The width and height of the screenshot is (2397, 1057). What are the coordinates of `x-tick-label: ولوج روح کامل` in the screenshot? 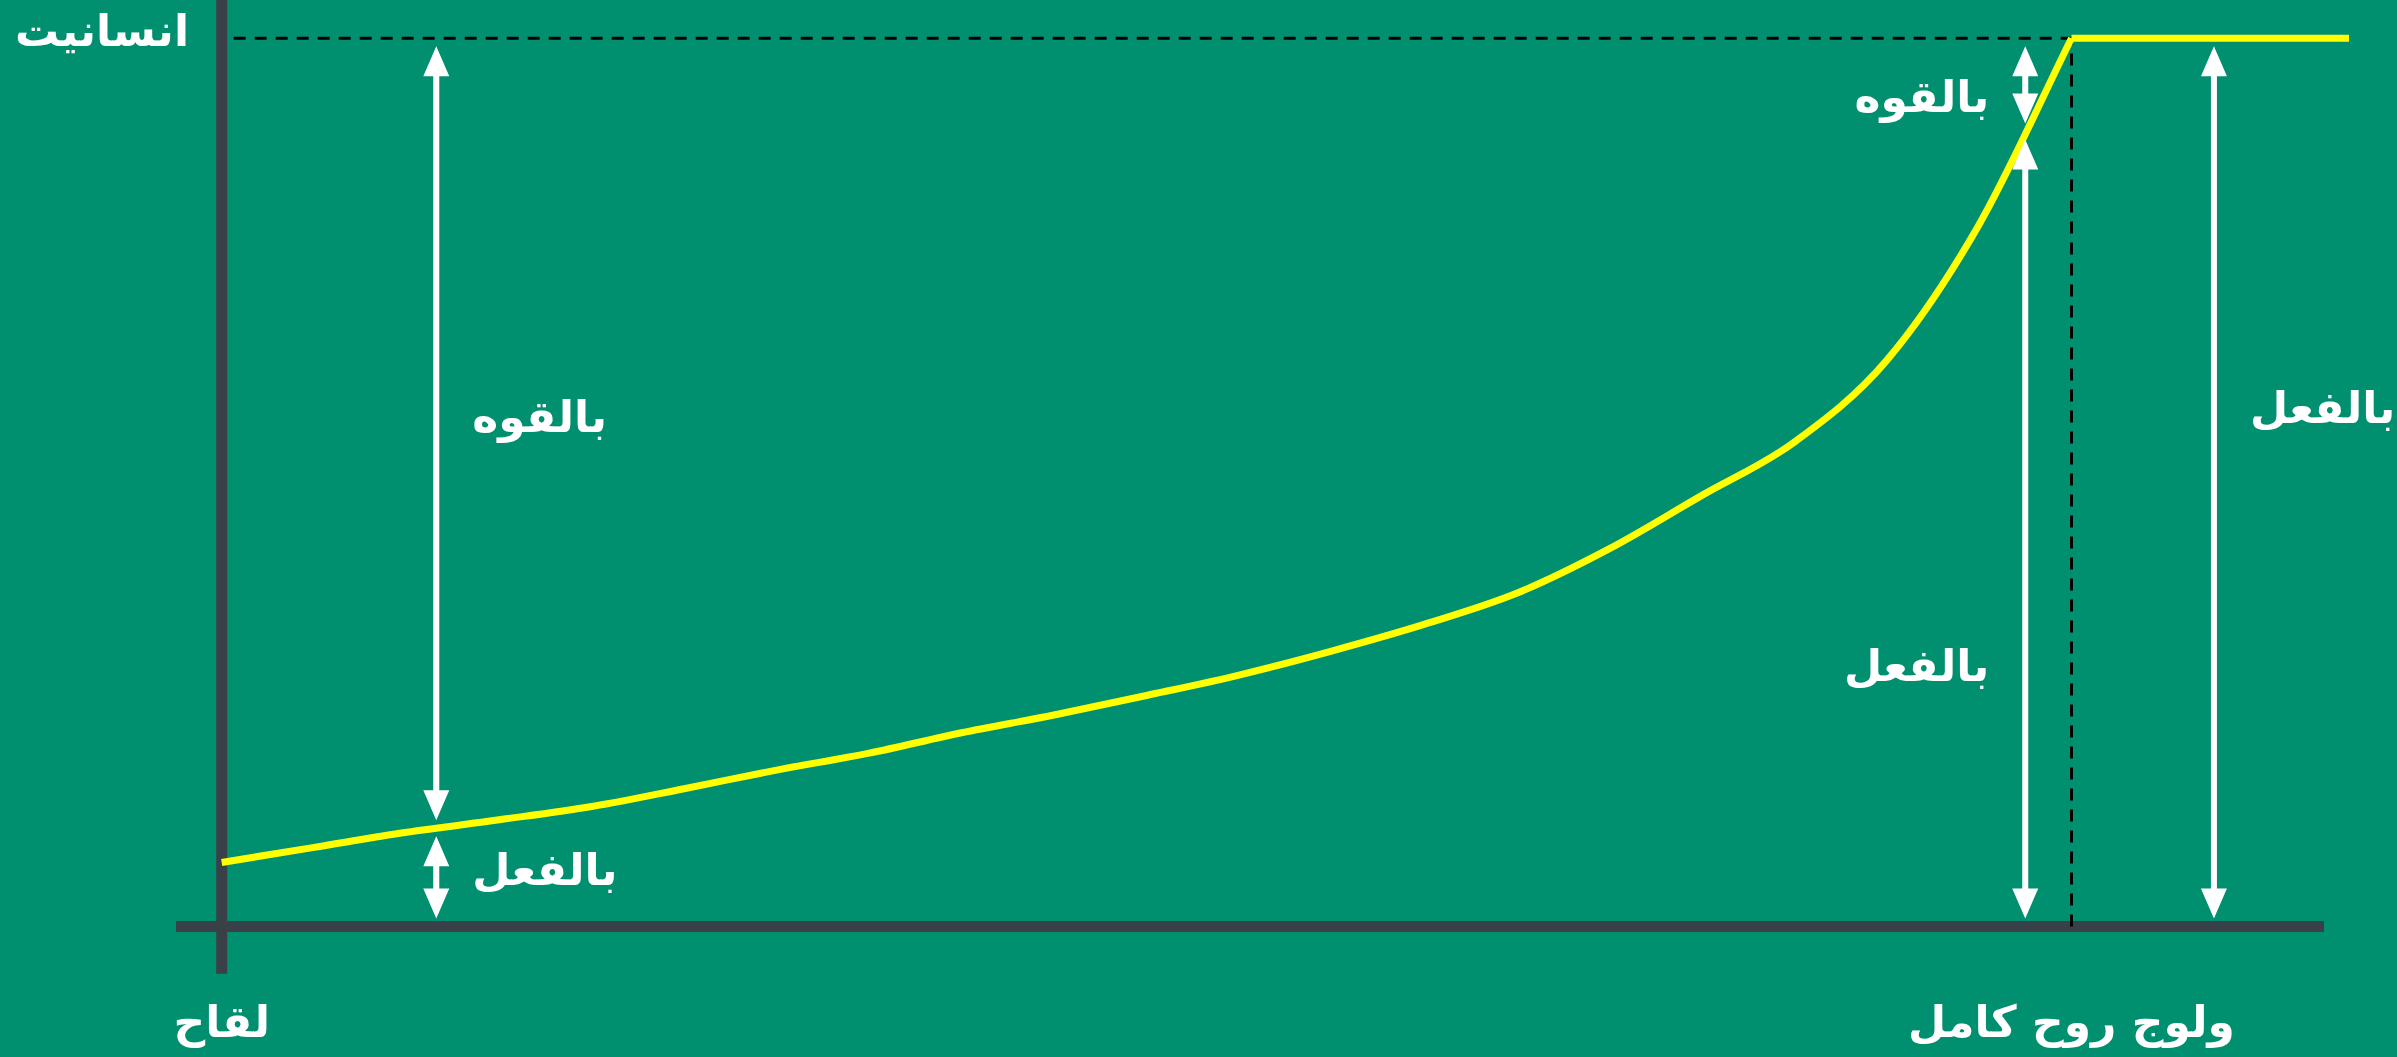 It's located at (2071, 1021).